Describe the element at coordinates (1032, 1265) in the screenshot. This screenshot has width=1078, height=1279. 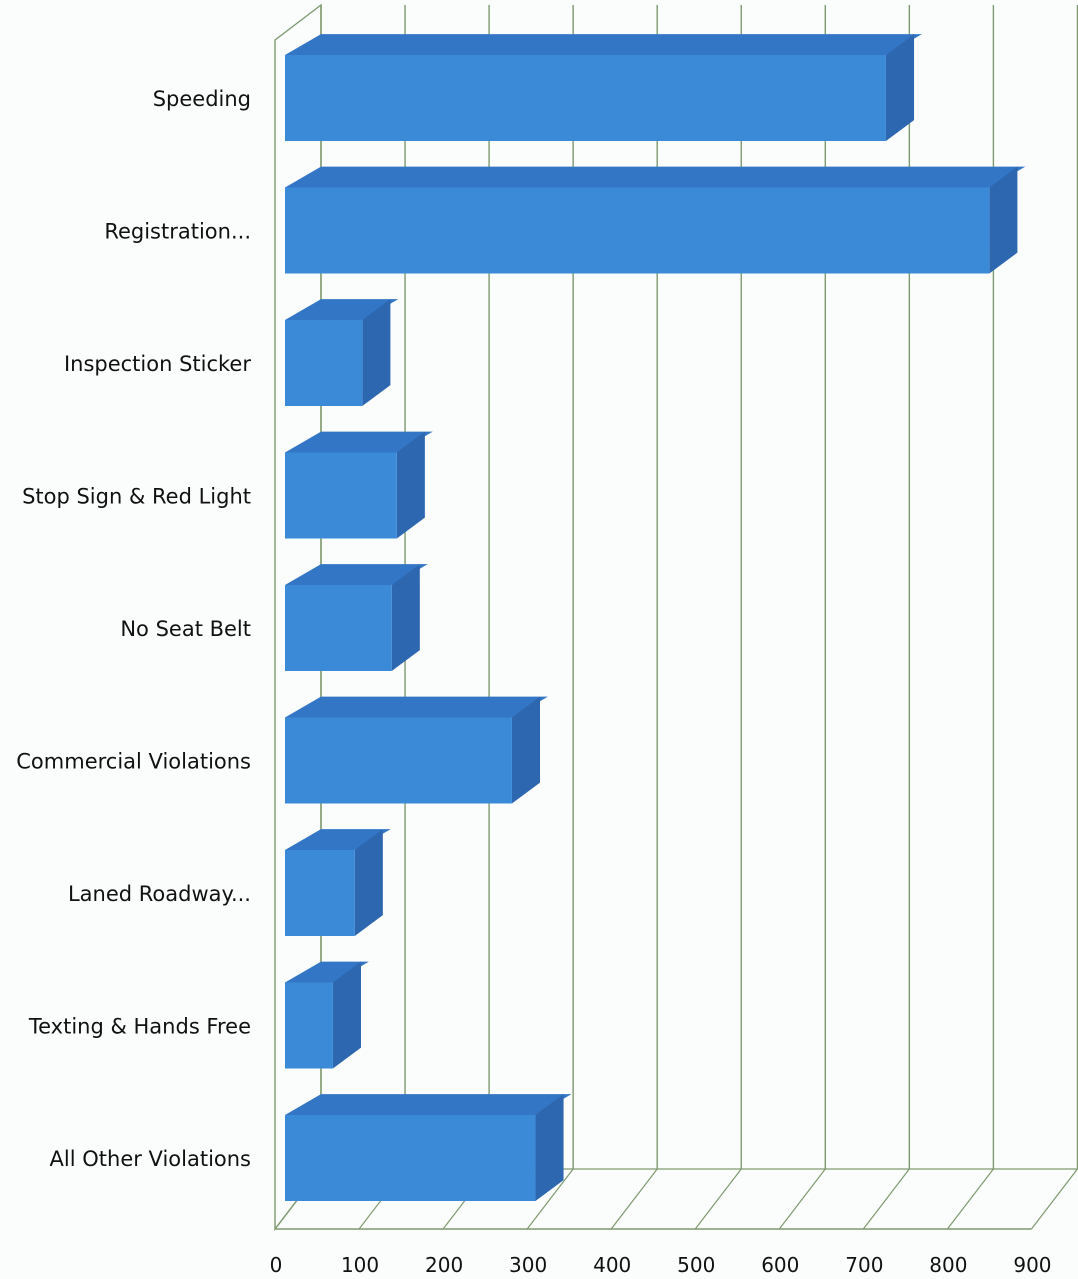
I see `x-tick-label: 900` at that location.